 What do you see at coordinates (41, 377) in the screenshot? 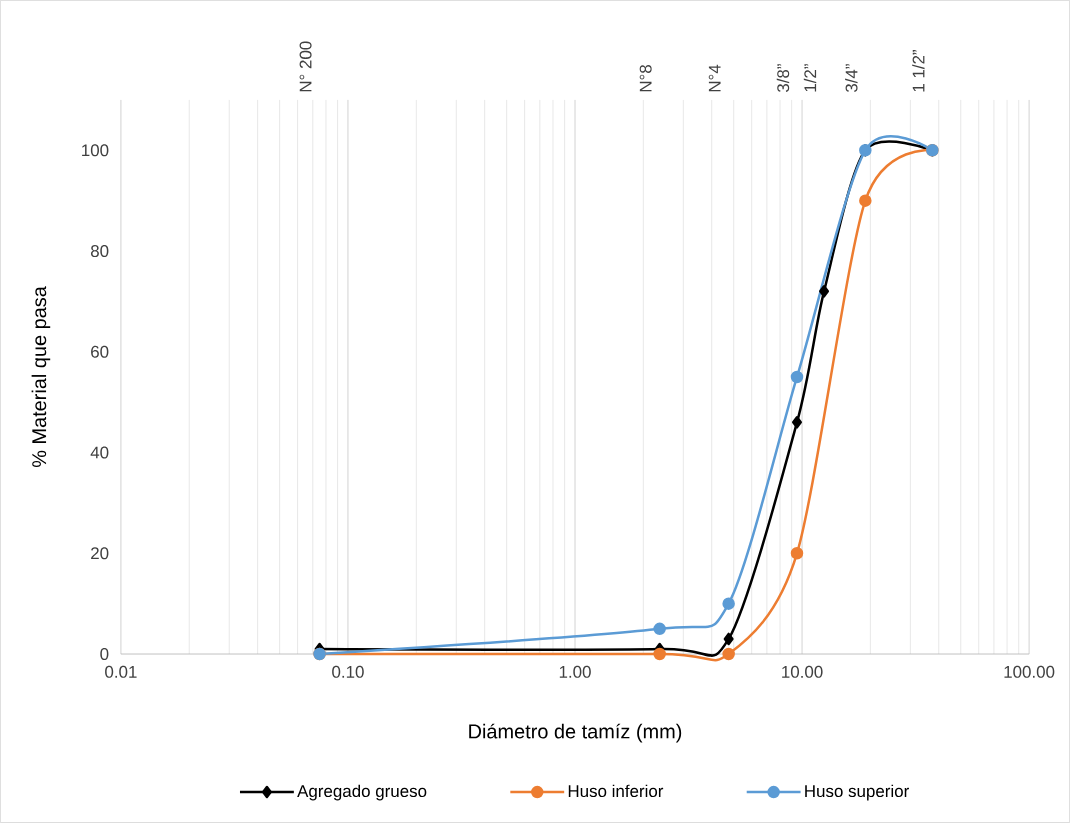
I see `y-axis-title: % Material que pasa` at bounding box center [41, 377].